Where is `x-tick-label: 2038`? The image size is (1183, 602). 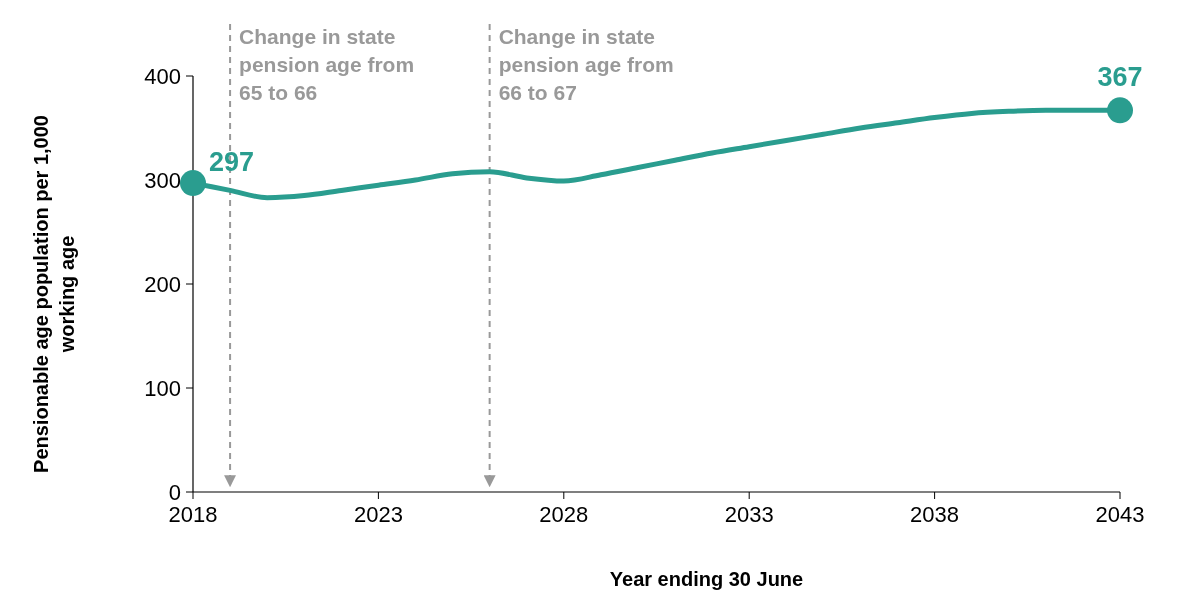 x-tick-label: 2038 is located at coordinates (935, 514).